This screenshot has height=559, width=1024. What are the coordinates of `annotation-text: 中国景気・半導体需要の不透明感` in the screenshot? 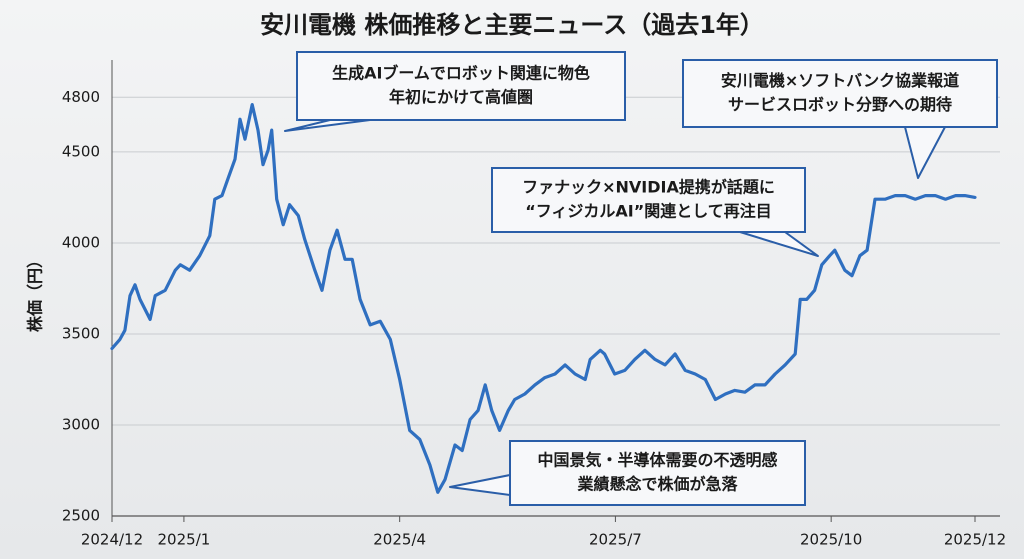 It's located at (657, 460).